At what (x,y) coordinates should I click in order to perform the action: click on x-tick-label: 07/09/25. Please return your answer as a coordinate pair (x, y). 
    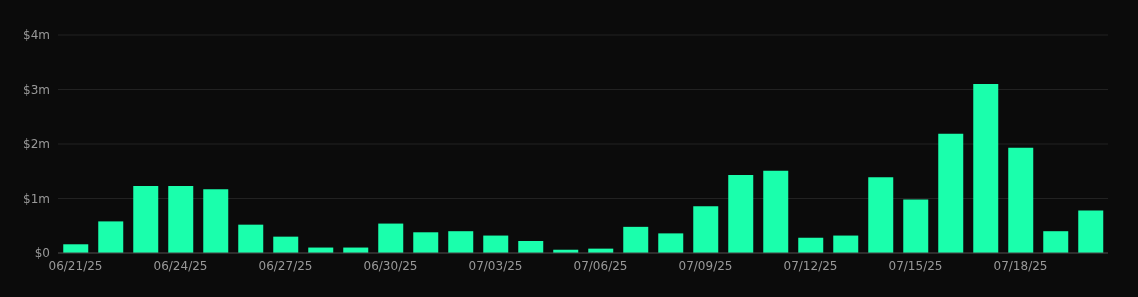
    Looking at the image, I should click on (705, 265).